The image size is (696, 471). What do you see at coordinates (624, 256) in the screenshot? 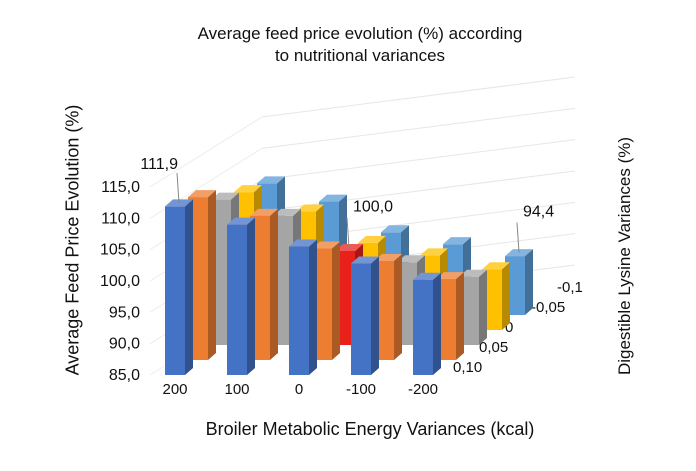
I see `depth-axis-title: Digestible Lysine Variances (%)` at bounding box center [624, 256].